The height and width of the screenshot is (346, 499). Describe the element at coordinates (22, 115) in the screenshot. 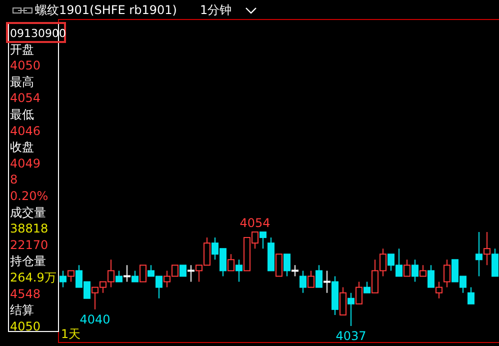

I see `text: 最低` at that location.